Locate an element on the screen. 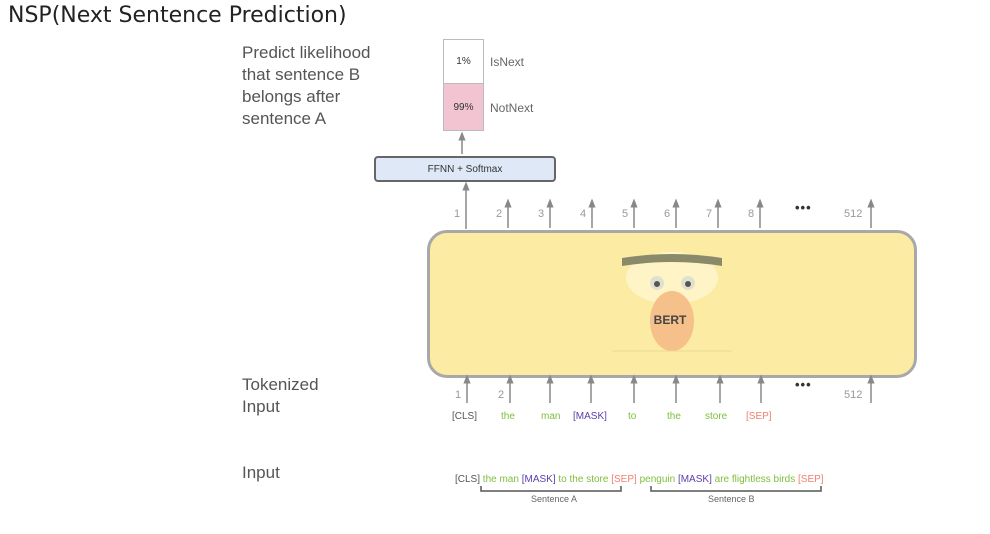 The width and height of the screenshot is (990, 534). sentence-a-brace is located at coordinates (551, 489).